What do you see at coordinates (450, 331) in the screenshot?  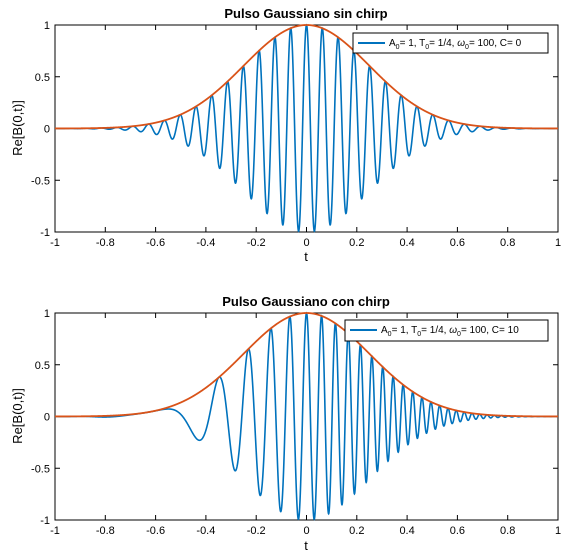 I see `legend-entry: A0= 1, T0= 1/4, ω0= 100, C= 10` at bounding box center [450, 331].